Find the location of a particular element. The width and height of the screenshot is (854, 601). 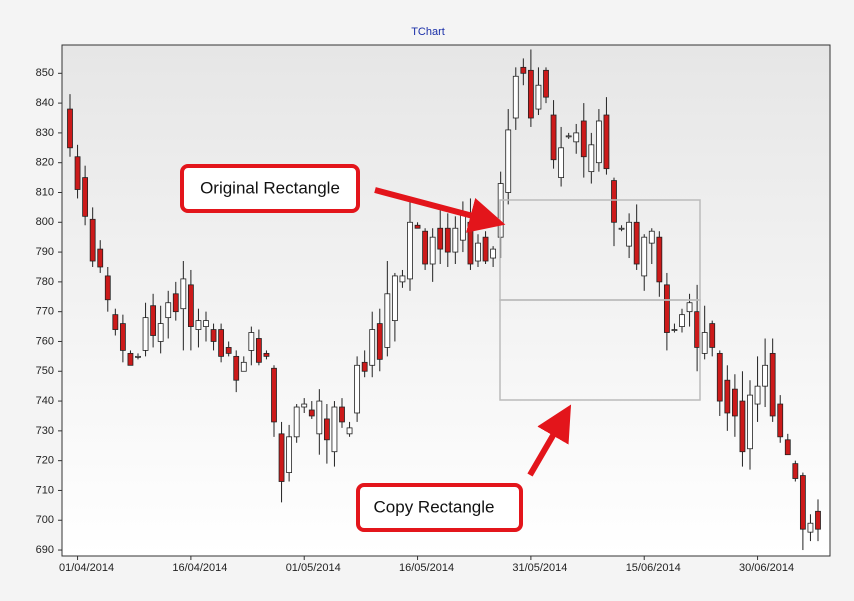

y-tick-label: 820 is located at coordinates (45, 163).